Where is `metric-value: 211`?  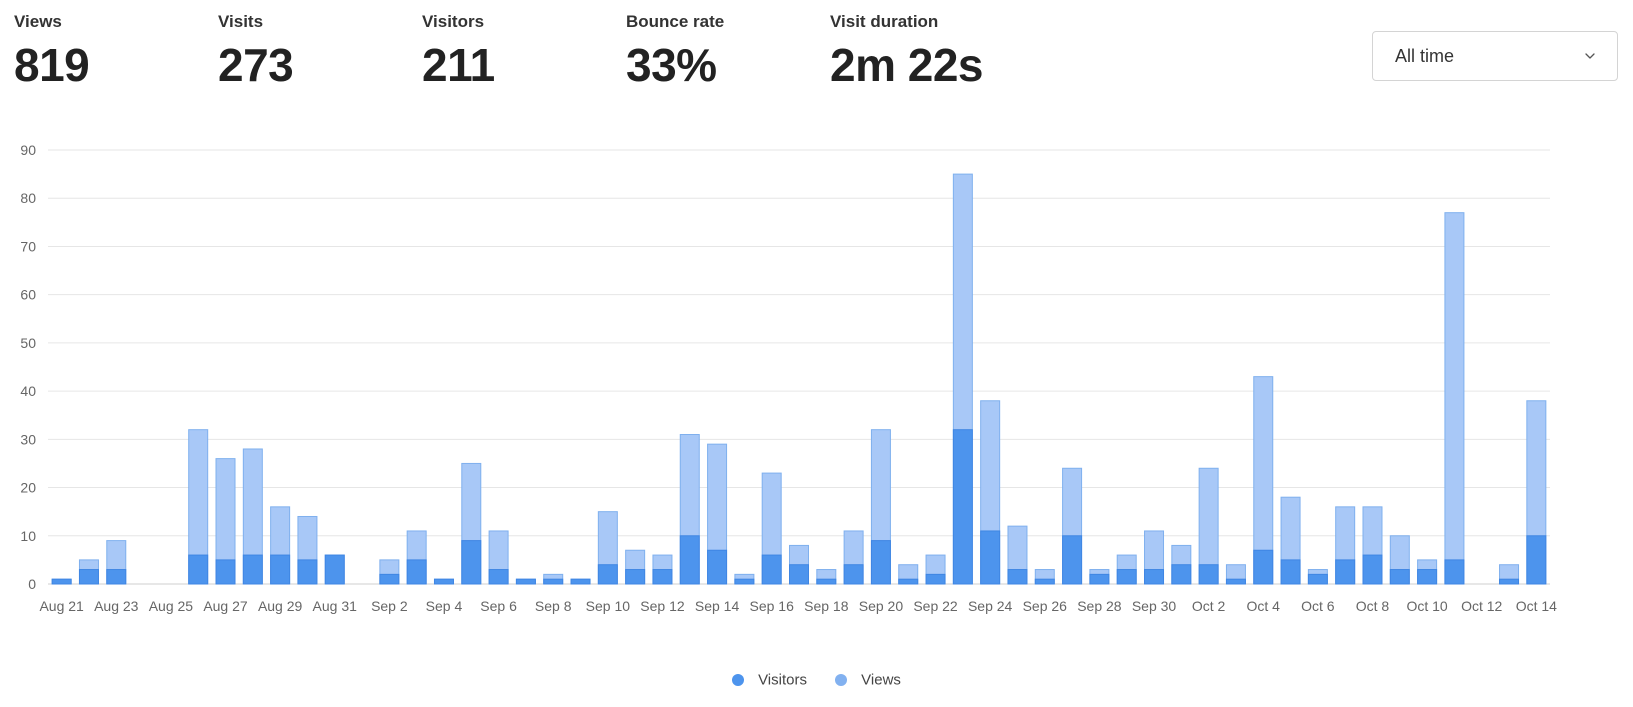 metric-value: 211 is located at coordinates (458, 65).